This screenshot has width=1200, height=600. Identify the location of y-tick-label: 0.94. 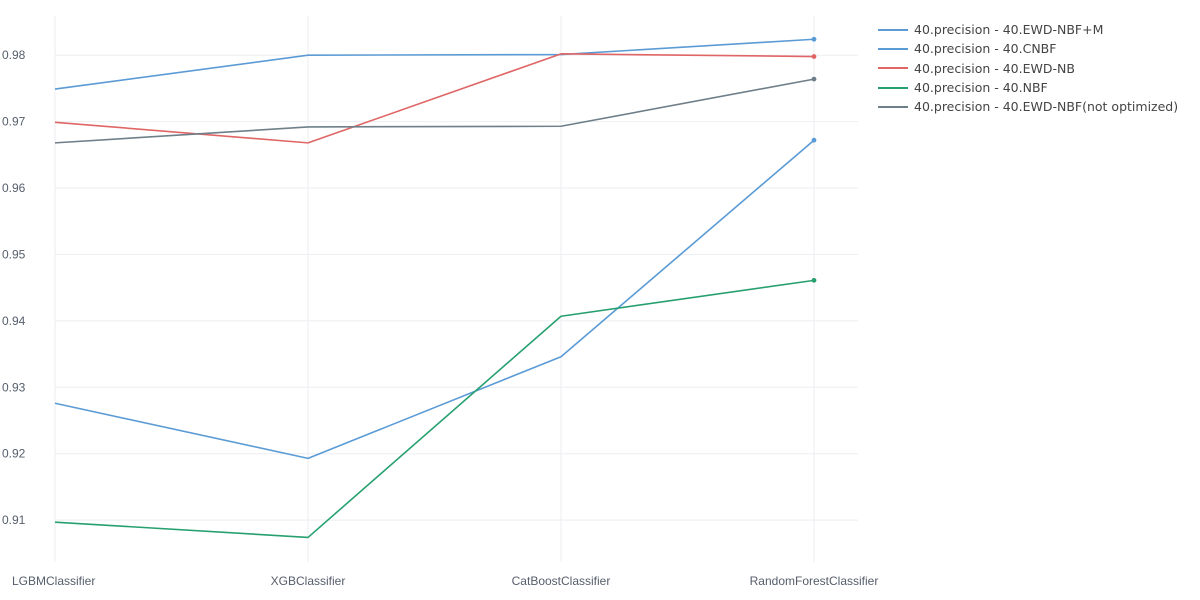
(14, 321).